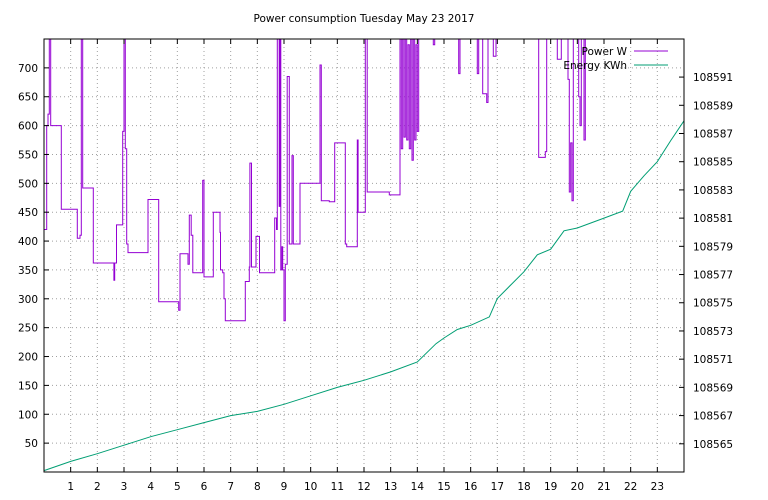 This screenshot has width=768, height=500. What do you see at coordinates (603, 487) in the screenshot?
I see `x-tick-label: 21` at bounding box center [603, 487].